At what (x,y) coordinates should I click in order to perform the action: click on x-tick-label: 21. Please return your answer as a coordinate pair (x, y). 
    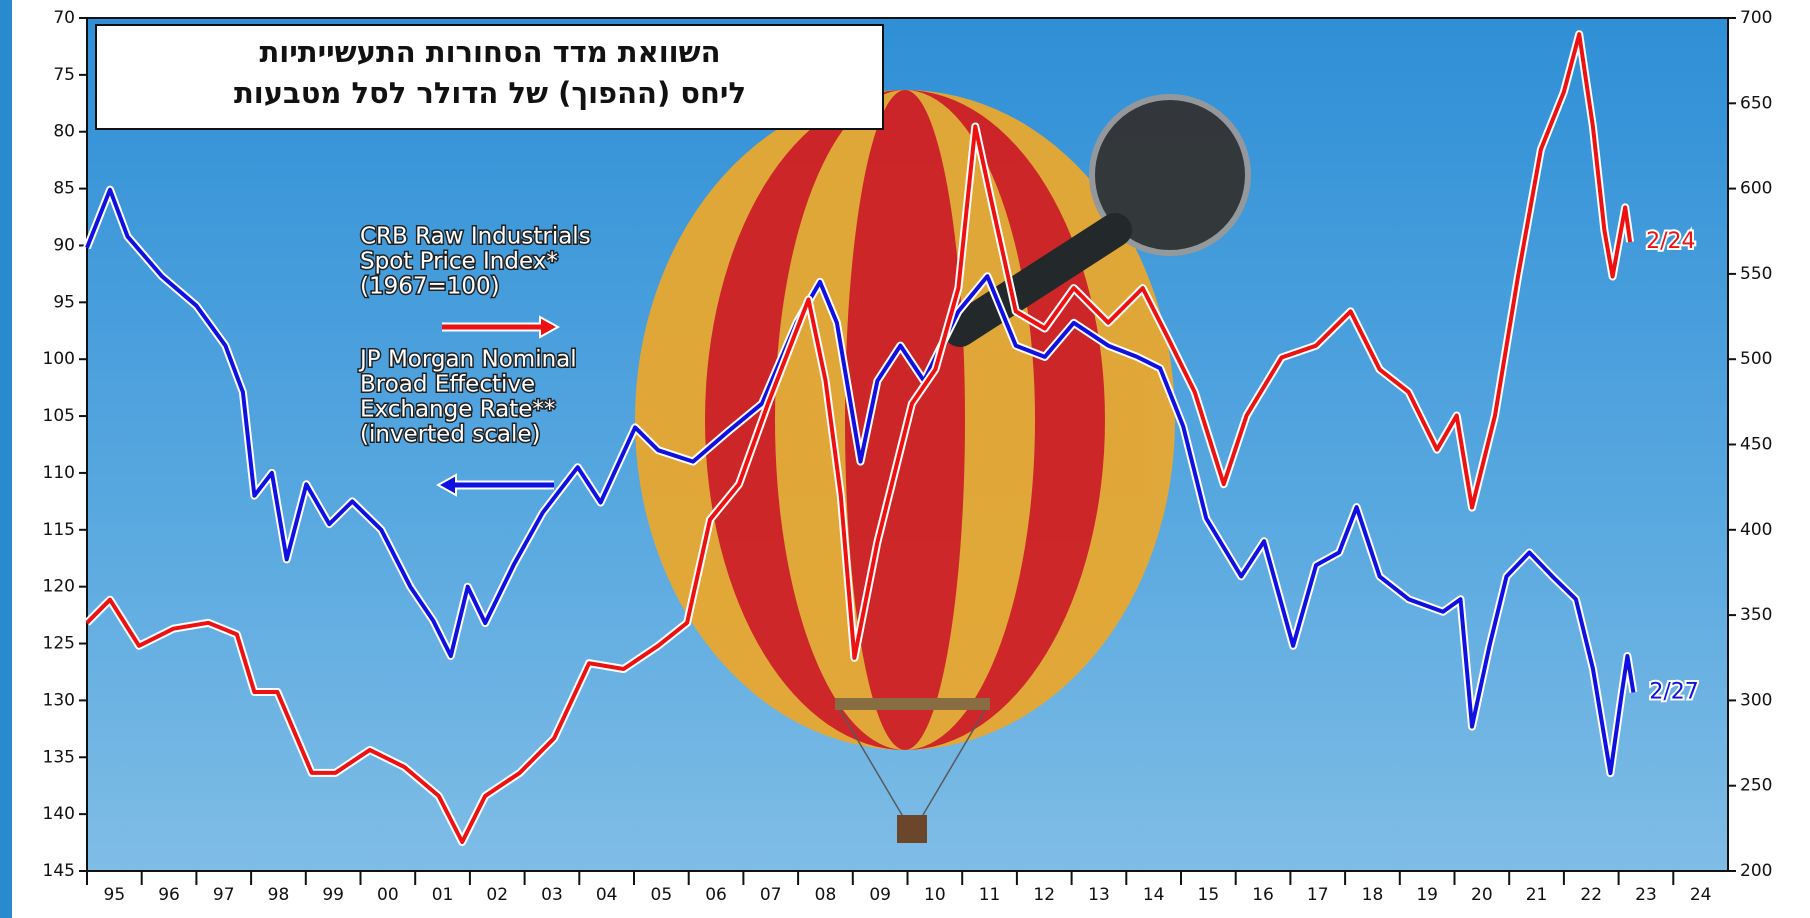
    Looking at the image, I should click on (1537, 895).